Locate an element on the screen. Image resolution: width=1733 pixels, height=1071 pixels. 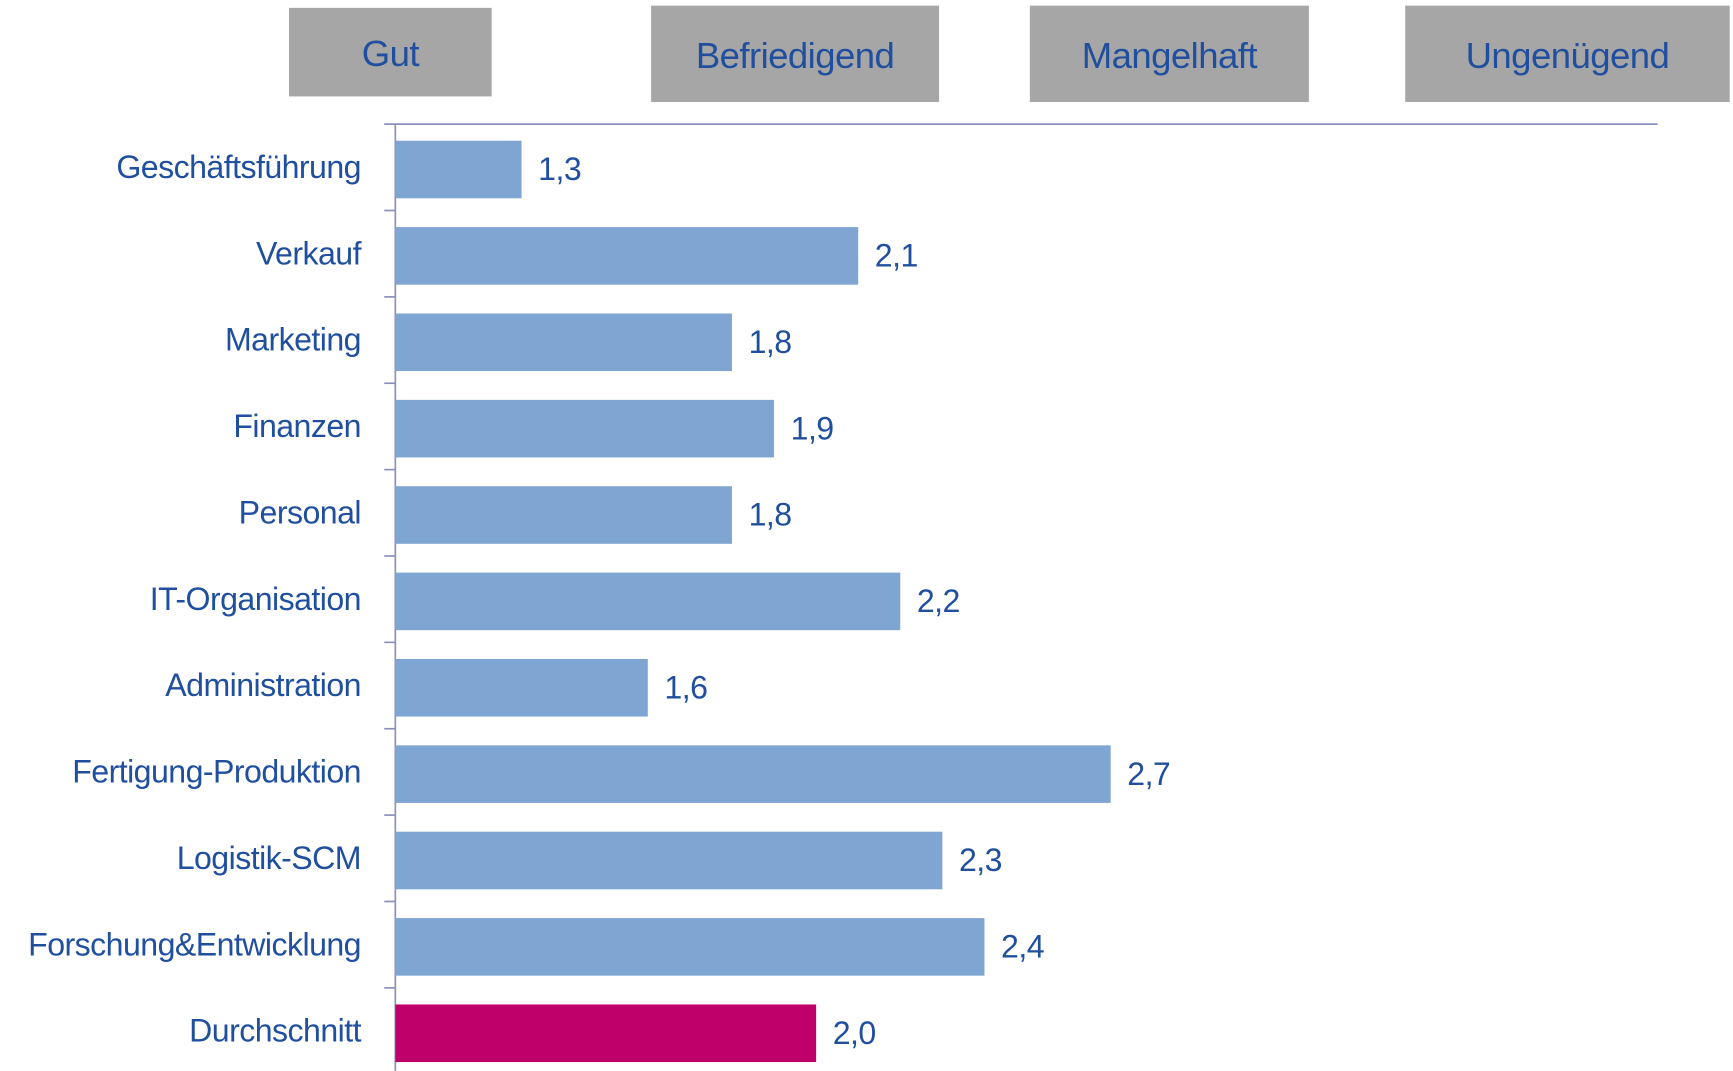
value-label: 1,9 is located at coordinates (812, 428).